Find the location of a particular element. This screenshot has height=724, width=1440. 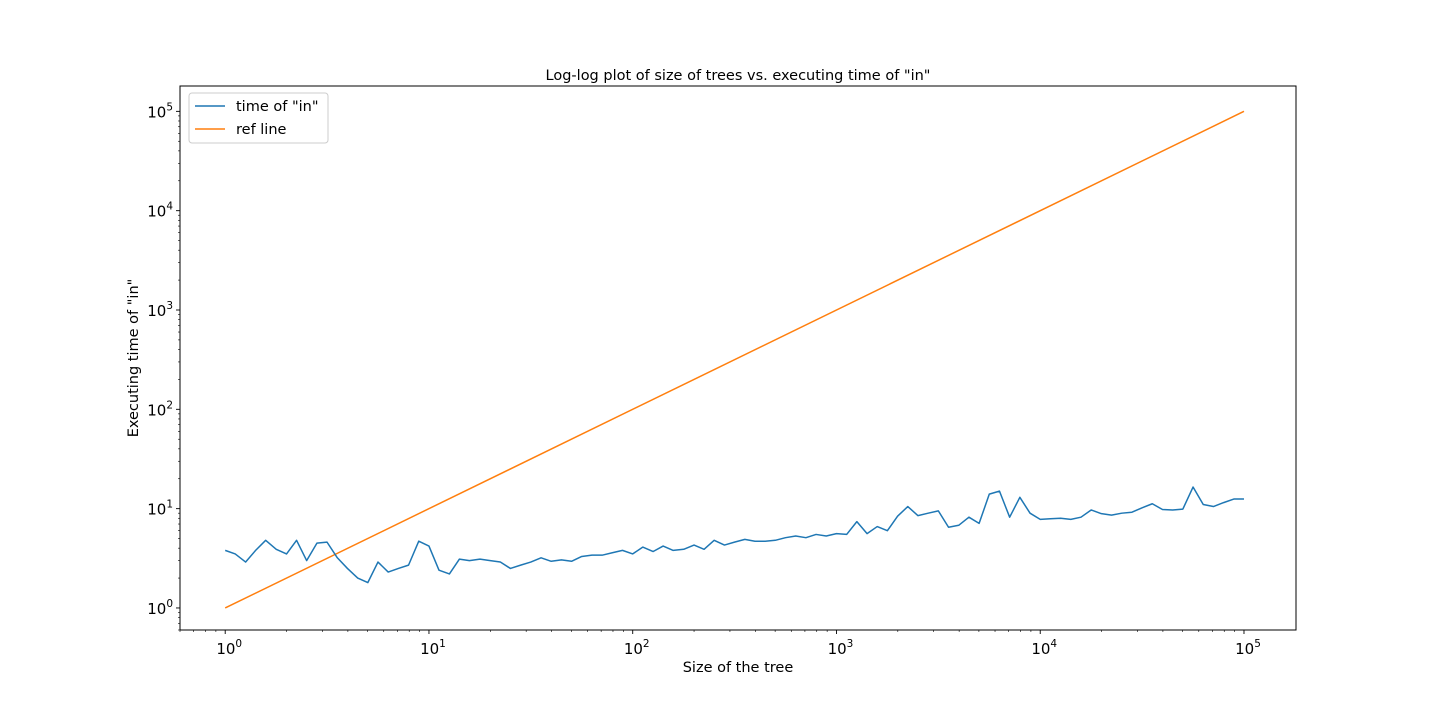

x-tick-label: 10⁰ is located at coordinates (229, 648).